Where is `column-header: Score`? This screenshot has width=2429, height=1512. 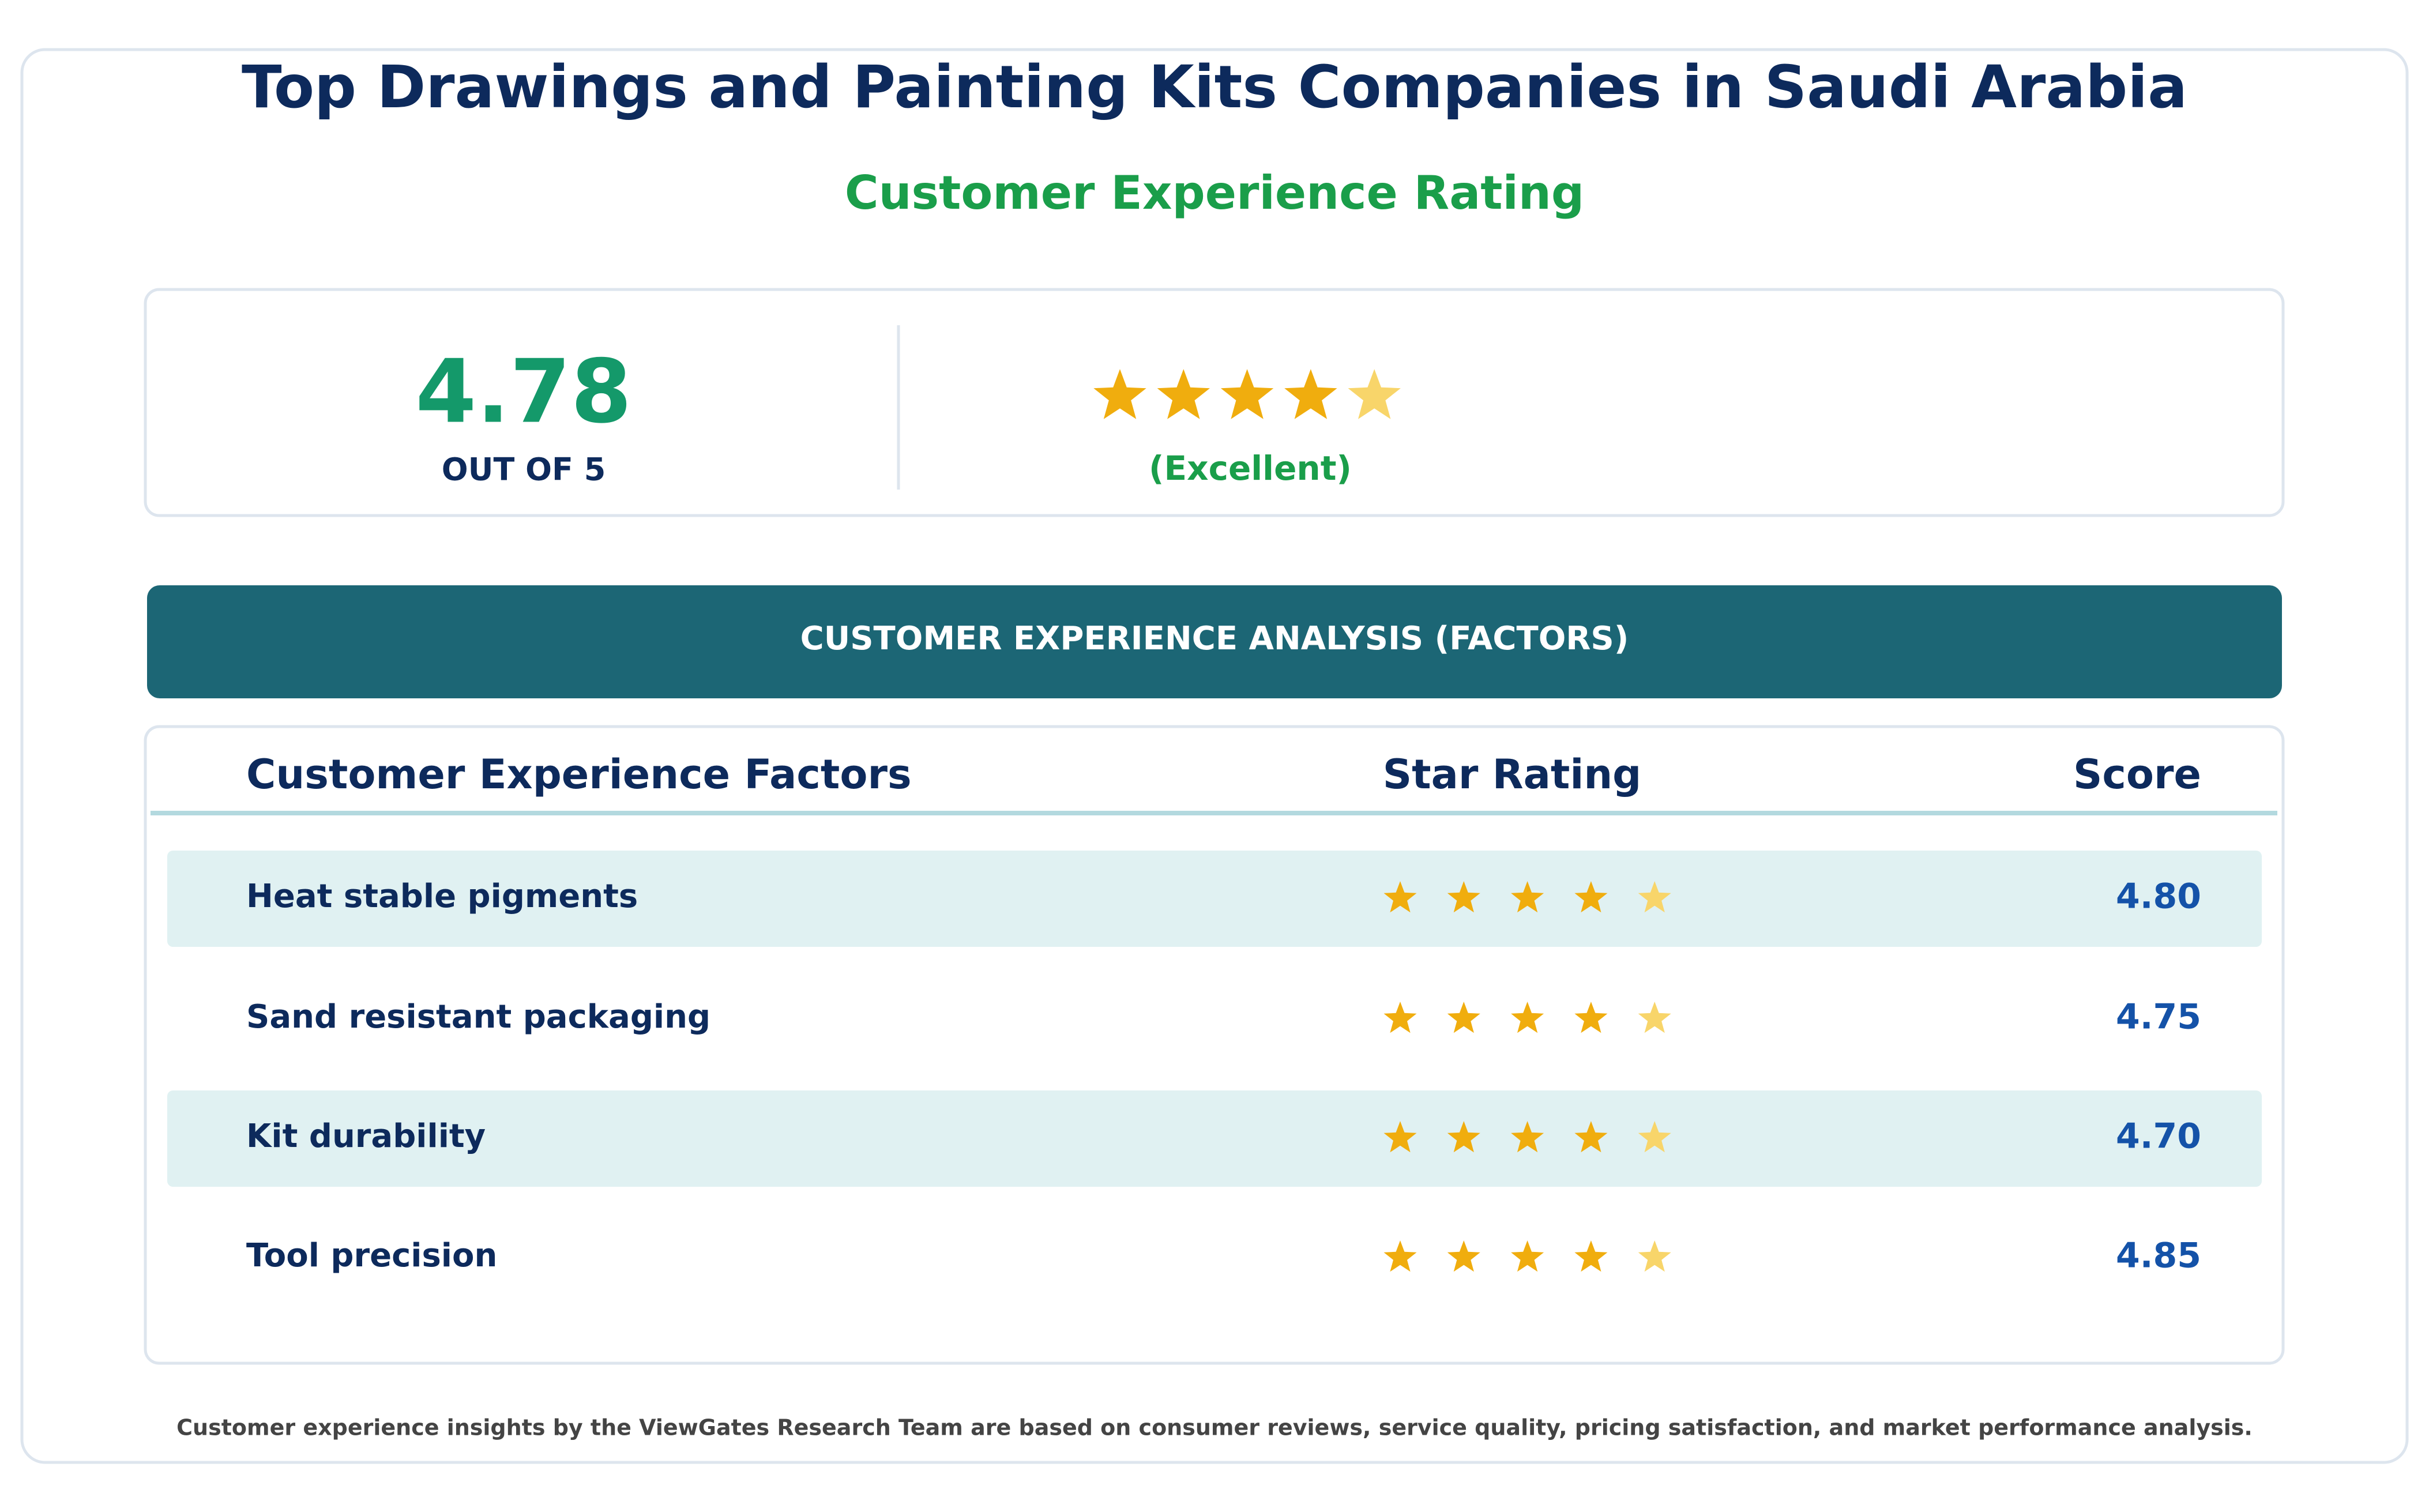 column-header: Score is located at coordinates (2137, 774).